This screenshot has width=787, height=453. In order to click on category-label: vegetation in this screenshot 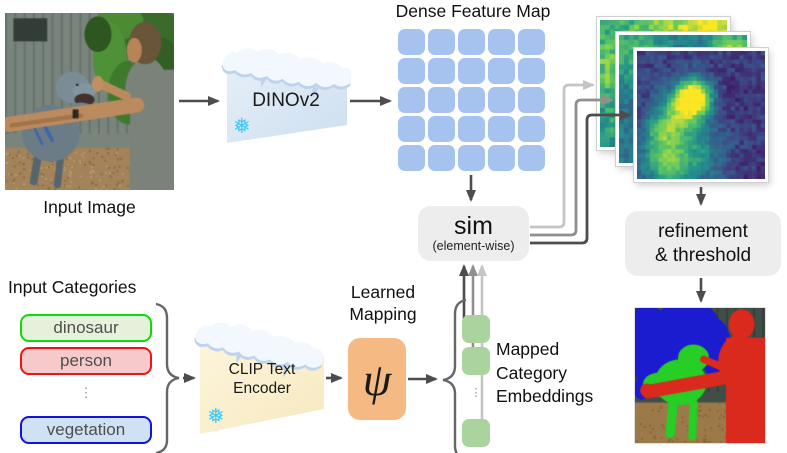, I will do `click(86, 429)`.